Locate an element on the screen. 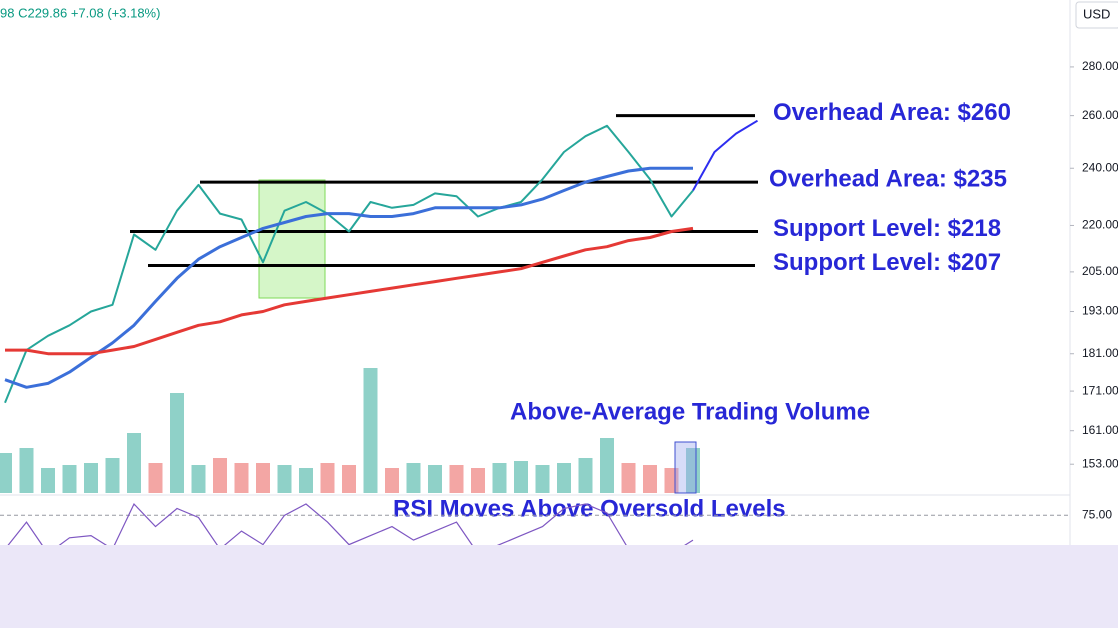  y-tick-label: 205.00 is located at coordinates (1100, 271).